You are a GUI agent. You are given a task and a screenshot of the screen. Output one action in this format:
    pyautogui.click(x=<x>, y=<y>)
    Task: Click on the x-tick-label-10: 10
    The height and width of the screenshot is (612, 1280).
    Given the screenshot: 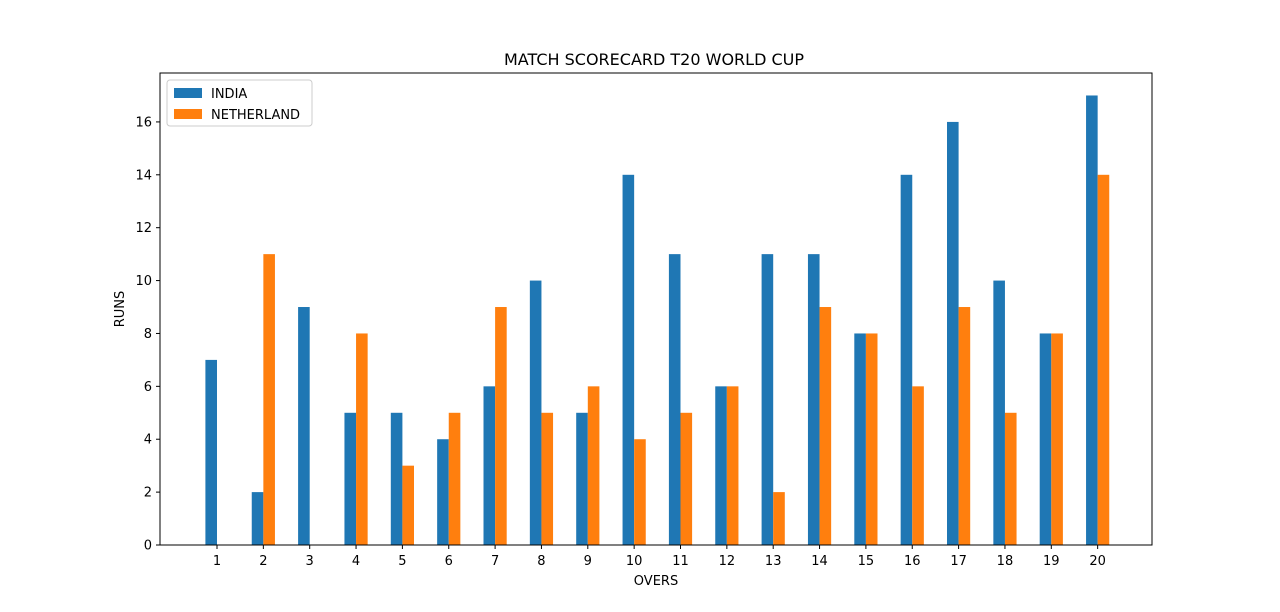 What is the action you would take?
    pyautogui.click(x=634, y=561)
    